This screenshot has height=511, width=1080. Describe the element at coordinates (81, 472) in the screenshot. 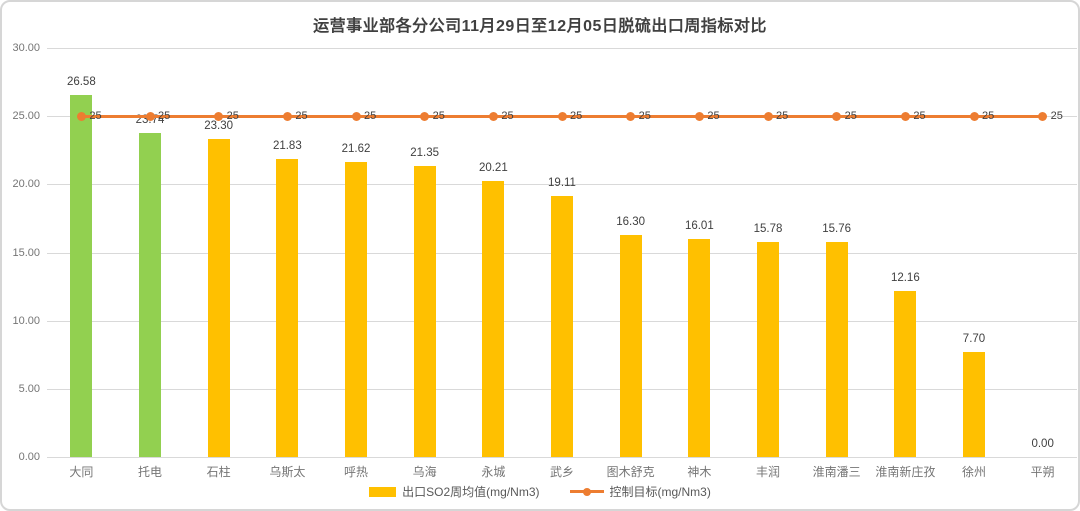

I see `x-axis-label: 大同` at that location.